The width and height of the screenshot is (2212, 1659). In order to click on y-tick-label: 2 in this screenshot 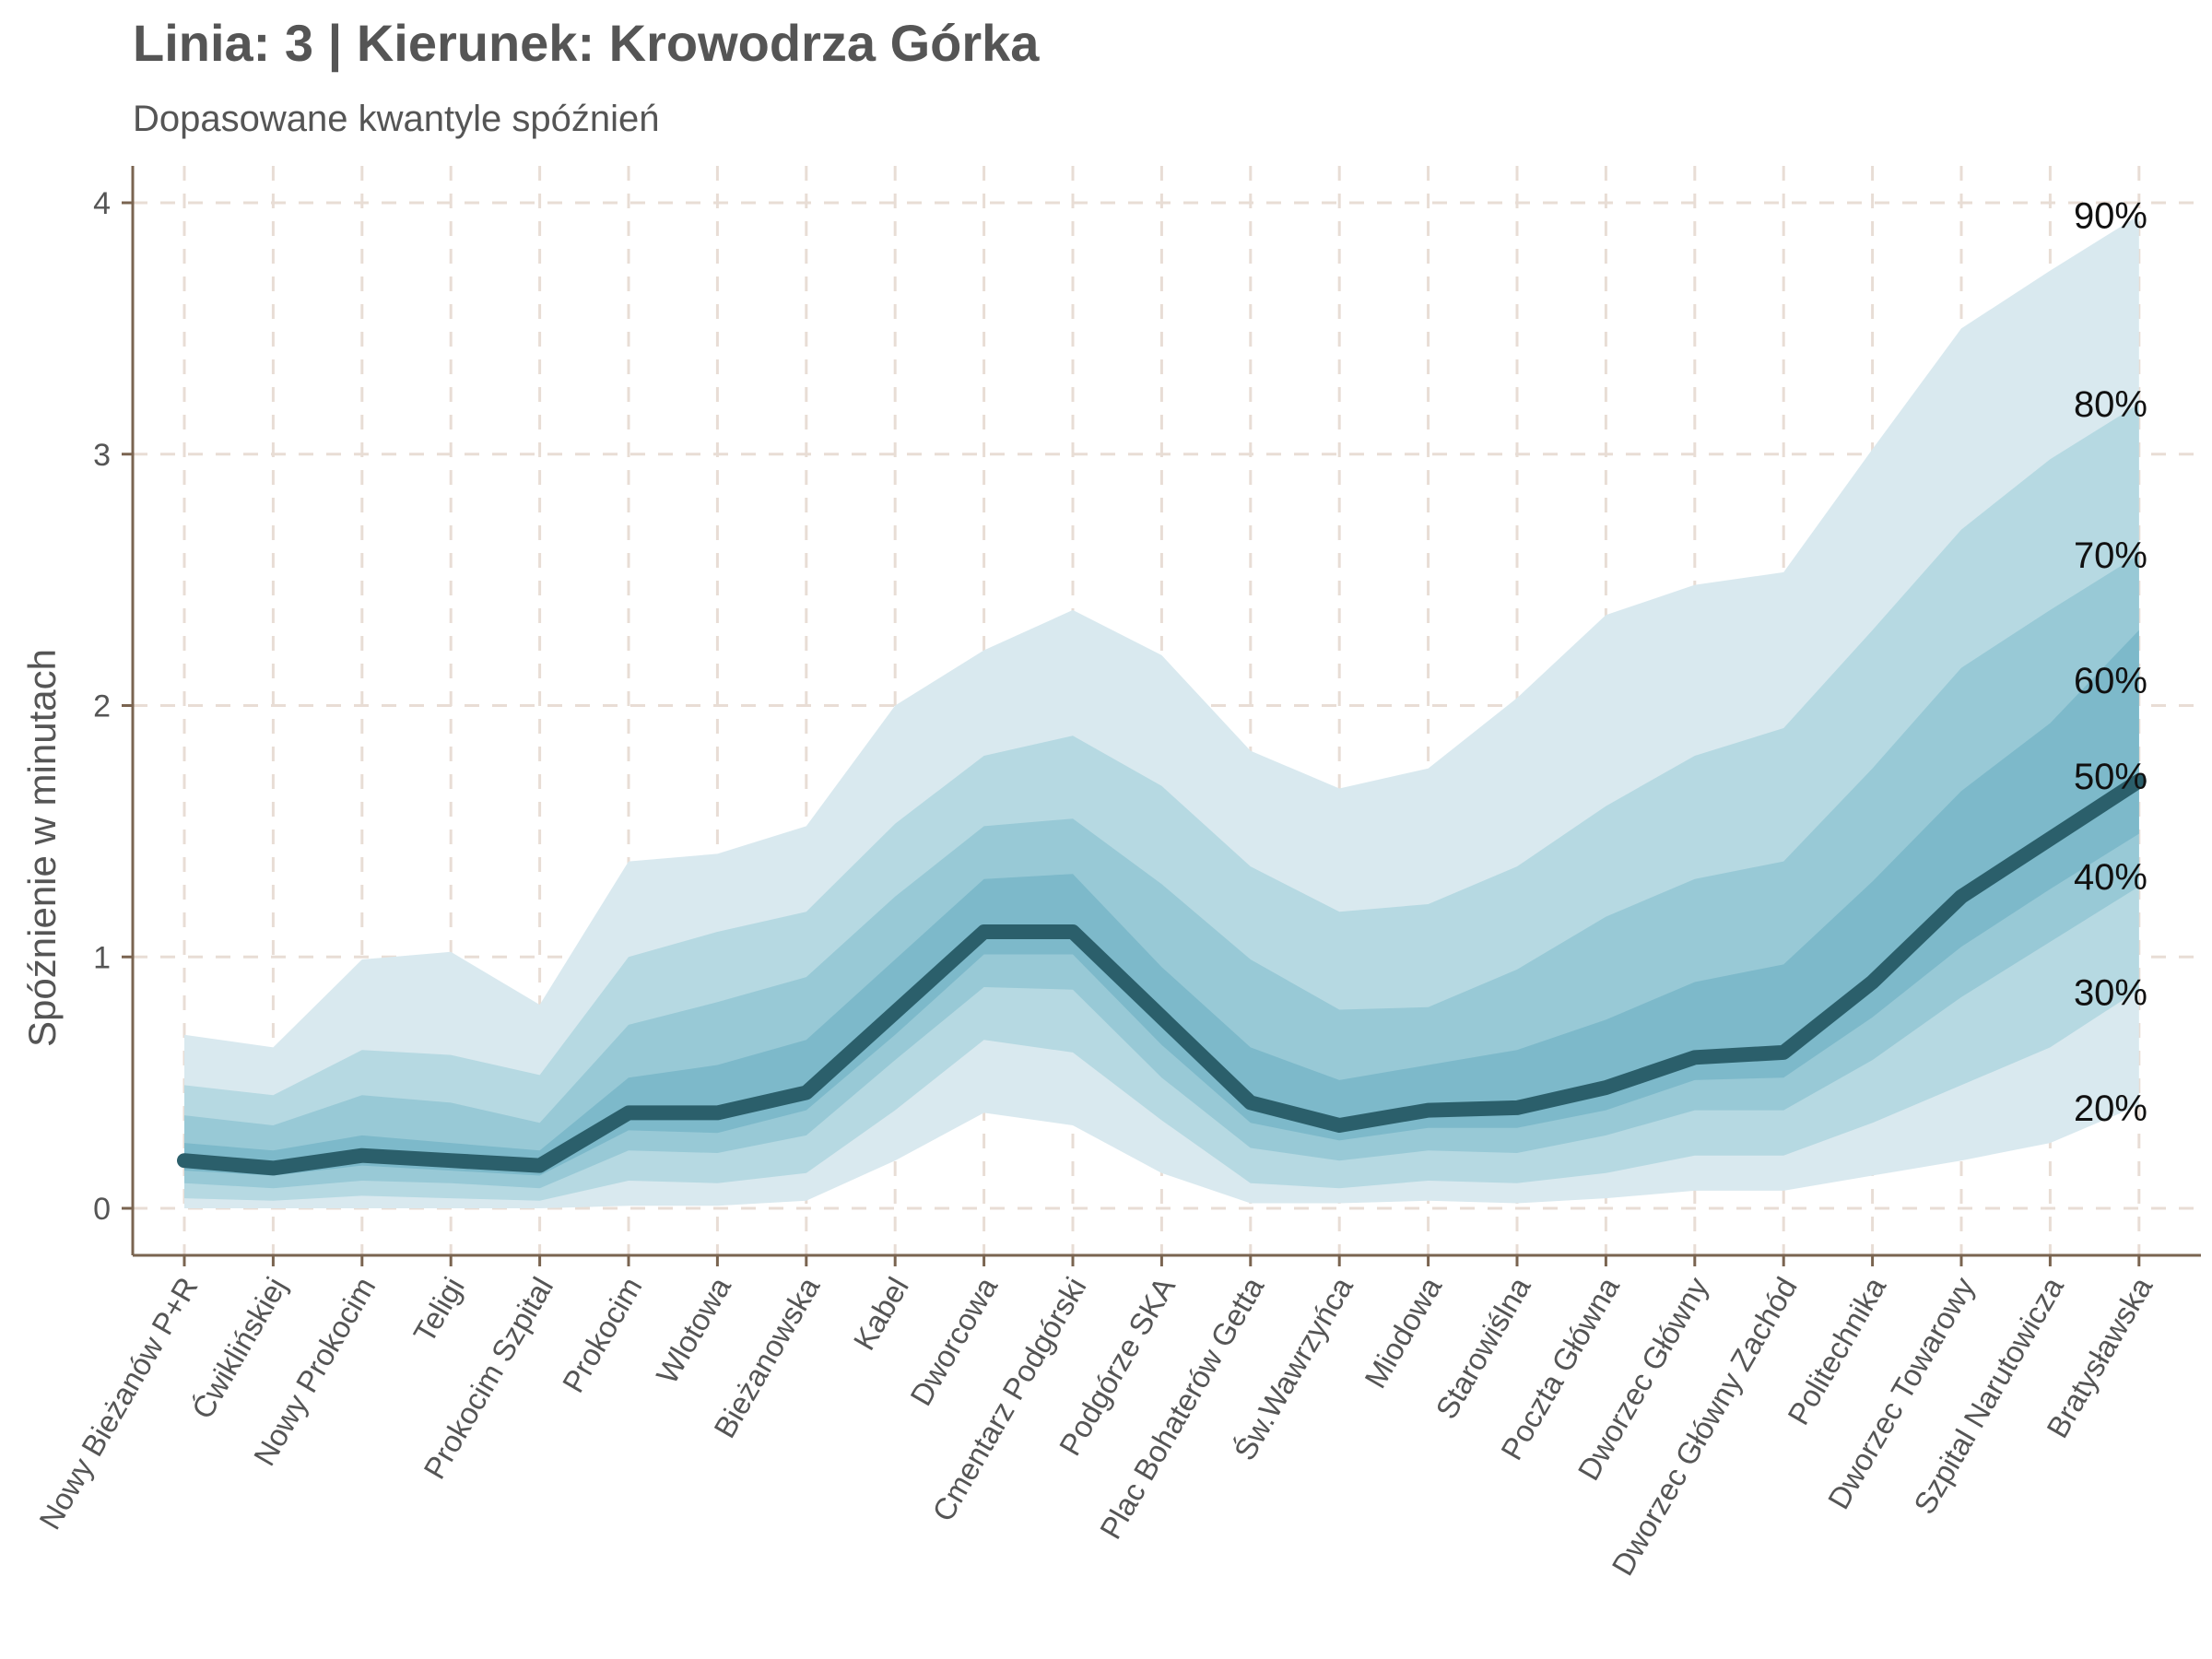, I will do `click(102, 706)`.